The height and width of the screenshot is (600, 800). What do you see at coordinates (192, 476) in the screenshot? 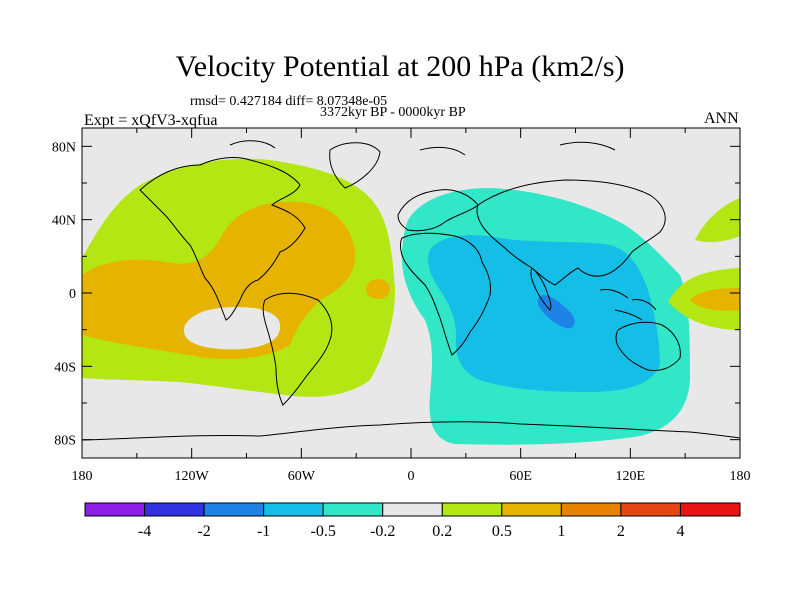
I see `lon-tick-label: 120W` at bounding box center [192, 476].